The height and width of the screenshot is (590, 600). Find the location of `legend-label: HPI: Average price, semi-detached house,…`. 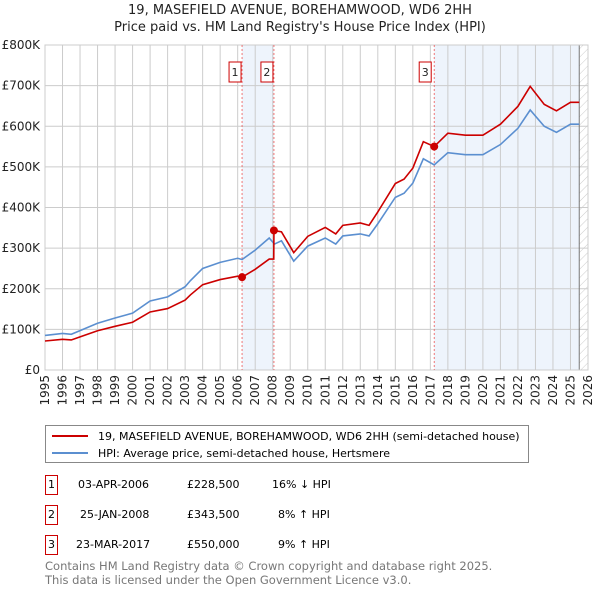

legend-label: HPI: Average price, semi-detached house,… is located at coordinates (244, 453).